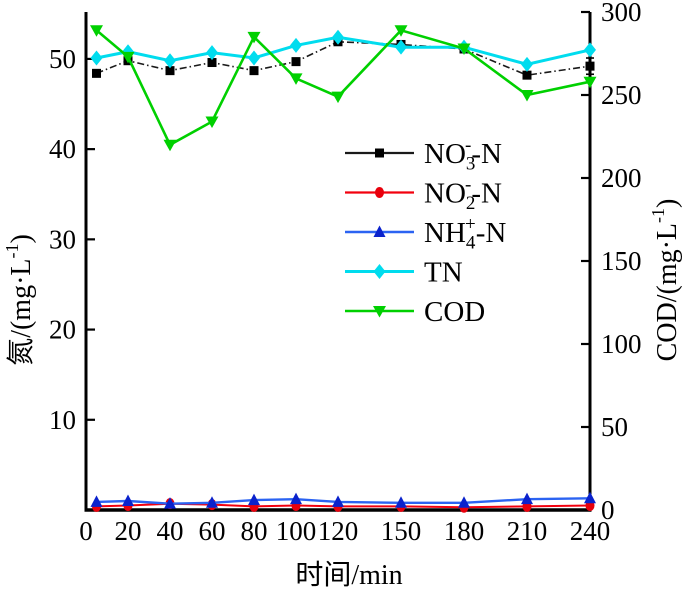 The image size is (700, 592). I want to click on y-left-tick-label: 10, so click(62, 420).